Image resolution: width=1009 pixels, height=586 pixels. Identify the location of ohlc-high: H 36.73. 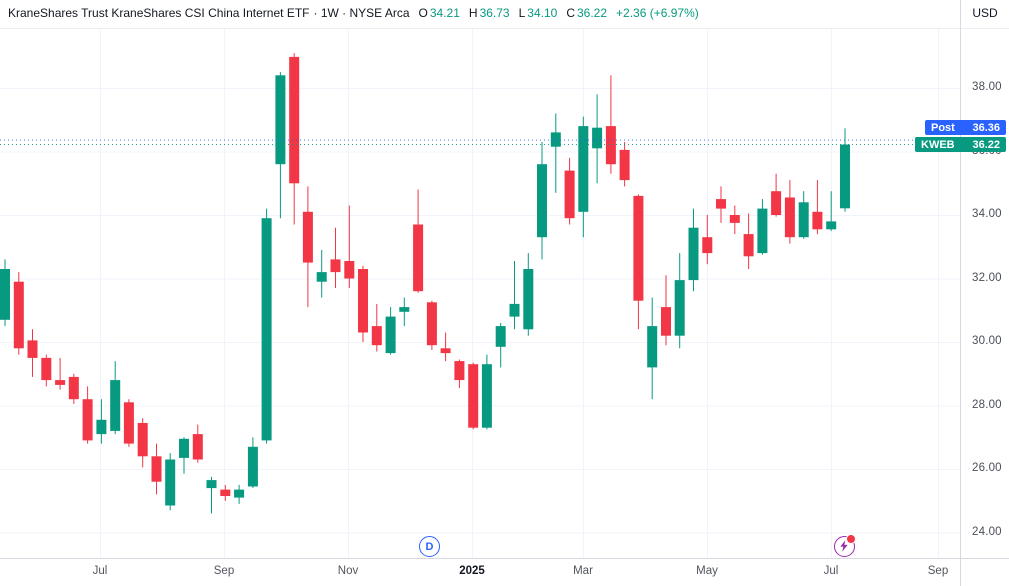
(489, 13).